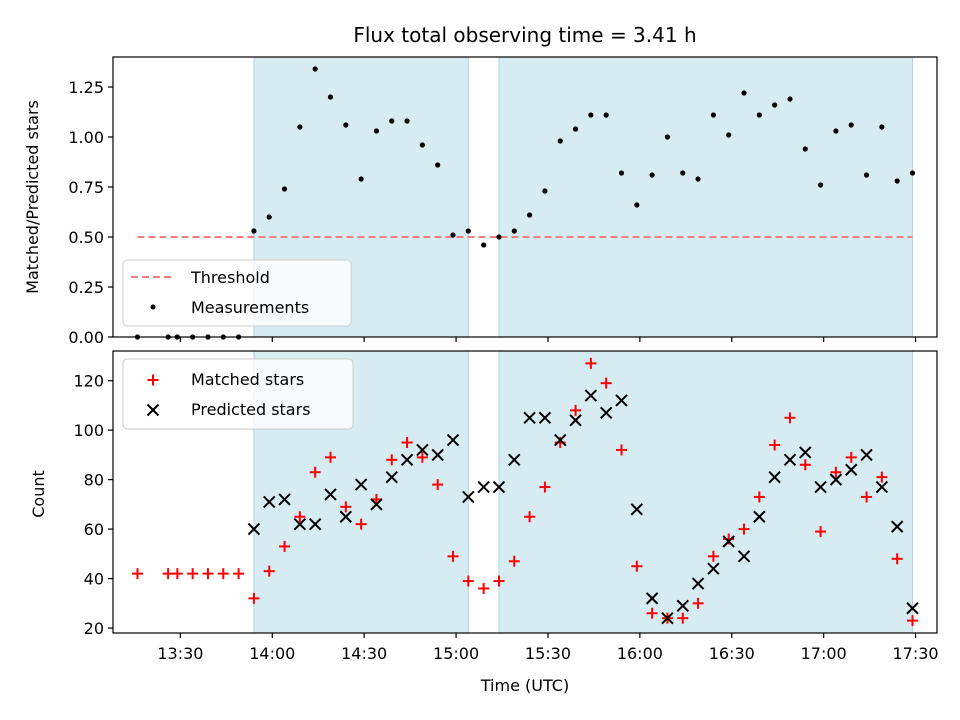 The width and height of the screenshot is (960, 720). Describe the element at coordinates (94, 529) in the screenshot. I see `bottom-y-tick-label: 60` at that location.